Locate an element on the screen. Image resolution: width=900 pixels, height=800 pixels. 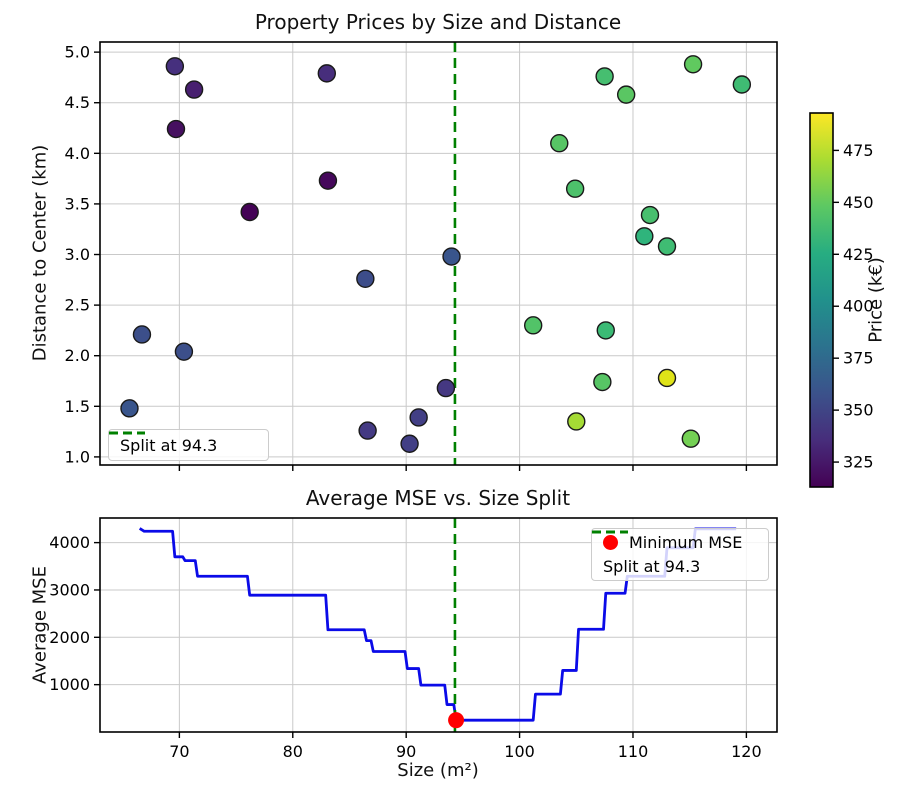
colorbar-tick-label: 450 is located at coordinates (858, 202).